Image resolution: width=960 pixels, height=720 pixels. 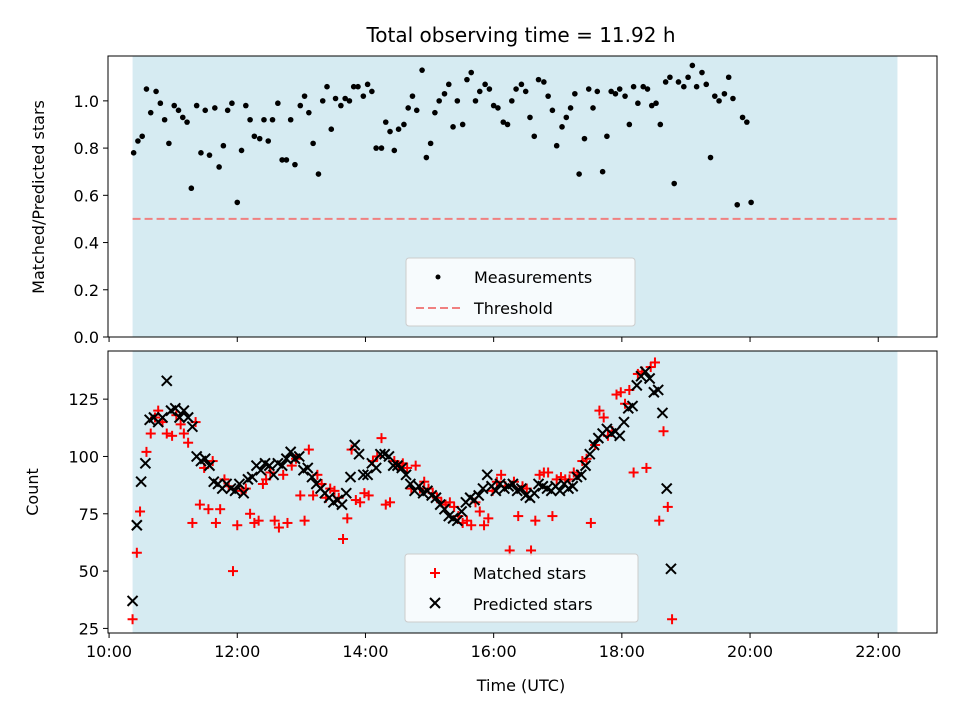 What do you see at coordinates (86, 243) in the screenshot?
I see `top-y-tick-label: 0.4` at bounding box center [86, 243].